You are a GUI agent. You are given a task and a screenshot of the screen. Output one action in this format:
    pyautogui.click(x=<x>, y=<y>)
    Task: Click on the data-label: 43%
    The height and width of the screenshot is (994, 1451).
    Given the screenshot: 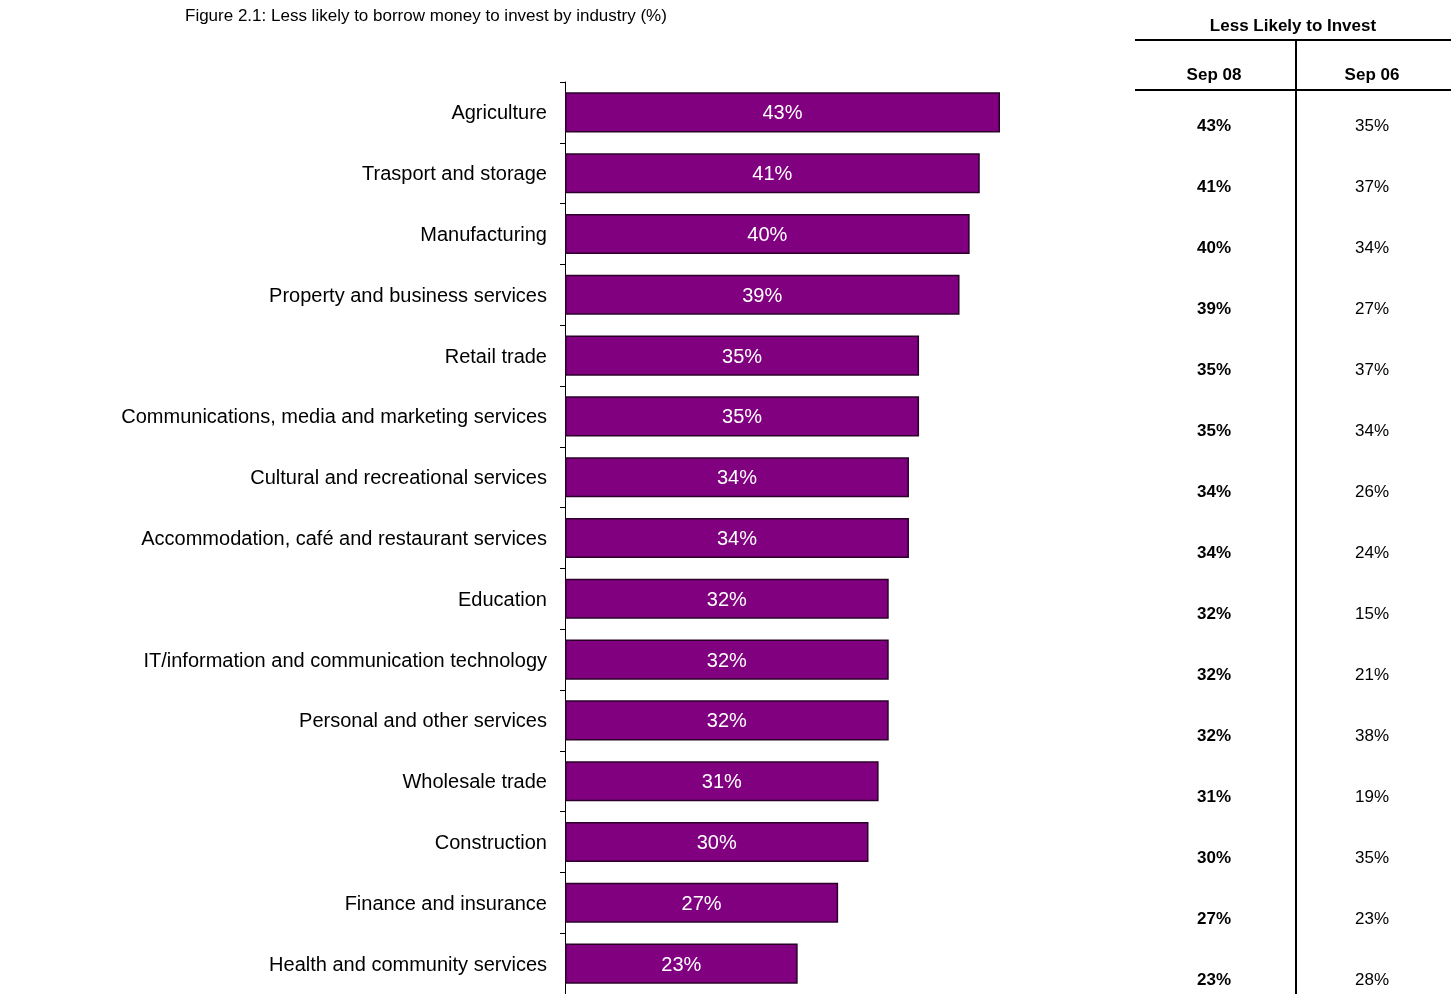 What is the action you would take?
    pyautogui.click(x=782, y=112)
    